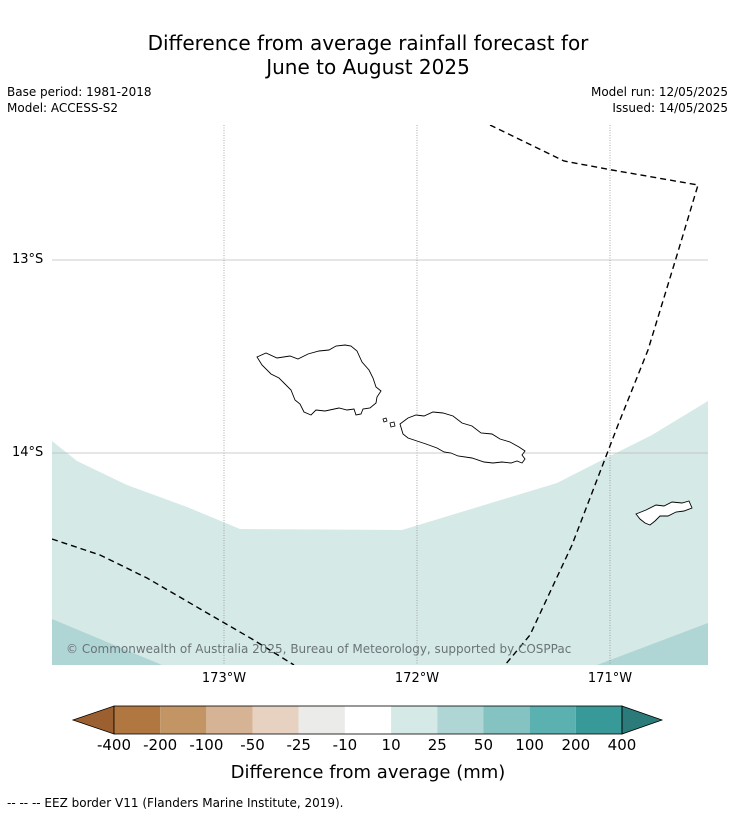 The width and height of the screenshot is (736, 816). I want to click on lat-label-13s: 13°S, so click(28, 259).